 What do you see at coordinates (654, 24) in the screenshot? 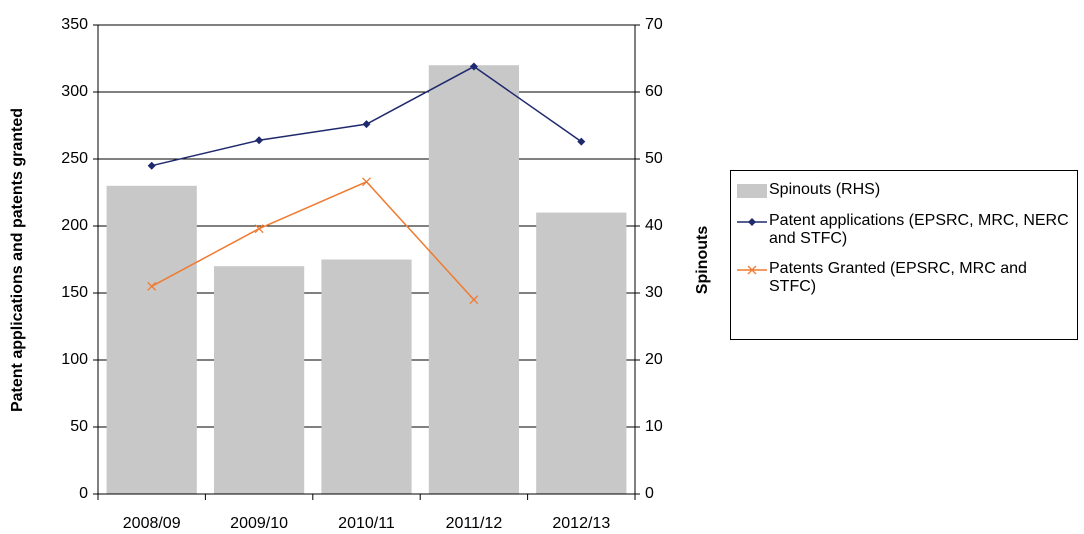
I see `y2-tick-label: 70` at bounding box center [654, 24].